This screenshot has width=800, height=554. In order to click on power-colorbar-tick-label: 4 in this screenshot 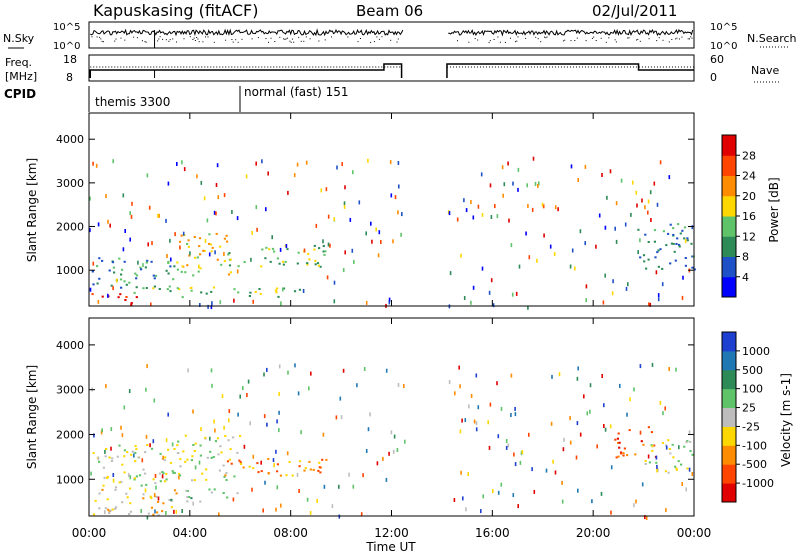, I will do `click(745, 277)`.